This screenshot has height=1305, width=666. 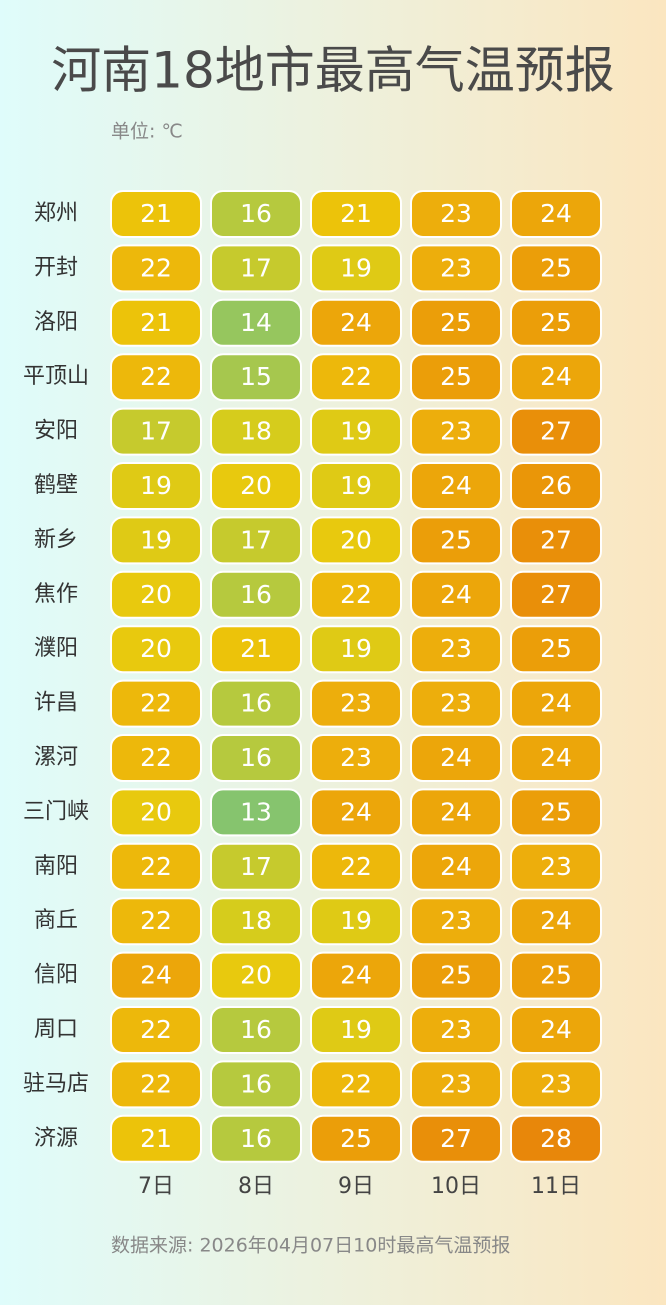 I want to click on cell-label: 21, so click(x=156, y=322).